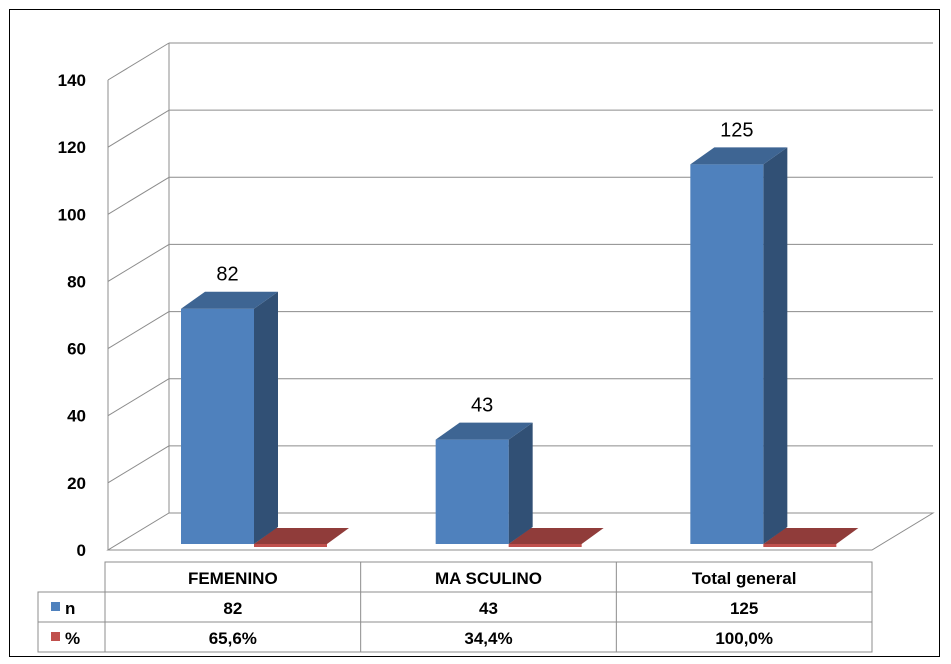 The width and height of the screenshot is (951, 664). What do you see at coordinates (455, 637) in the screenshot?
I see `table-row` at bounding box center [455, 637].